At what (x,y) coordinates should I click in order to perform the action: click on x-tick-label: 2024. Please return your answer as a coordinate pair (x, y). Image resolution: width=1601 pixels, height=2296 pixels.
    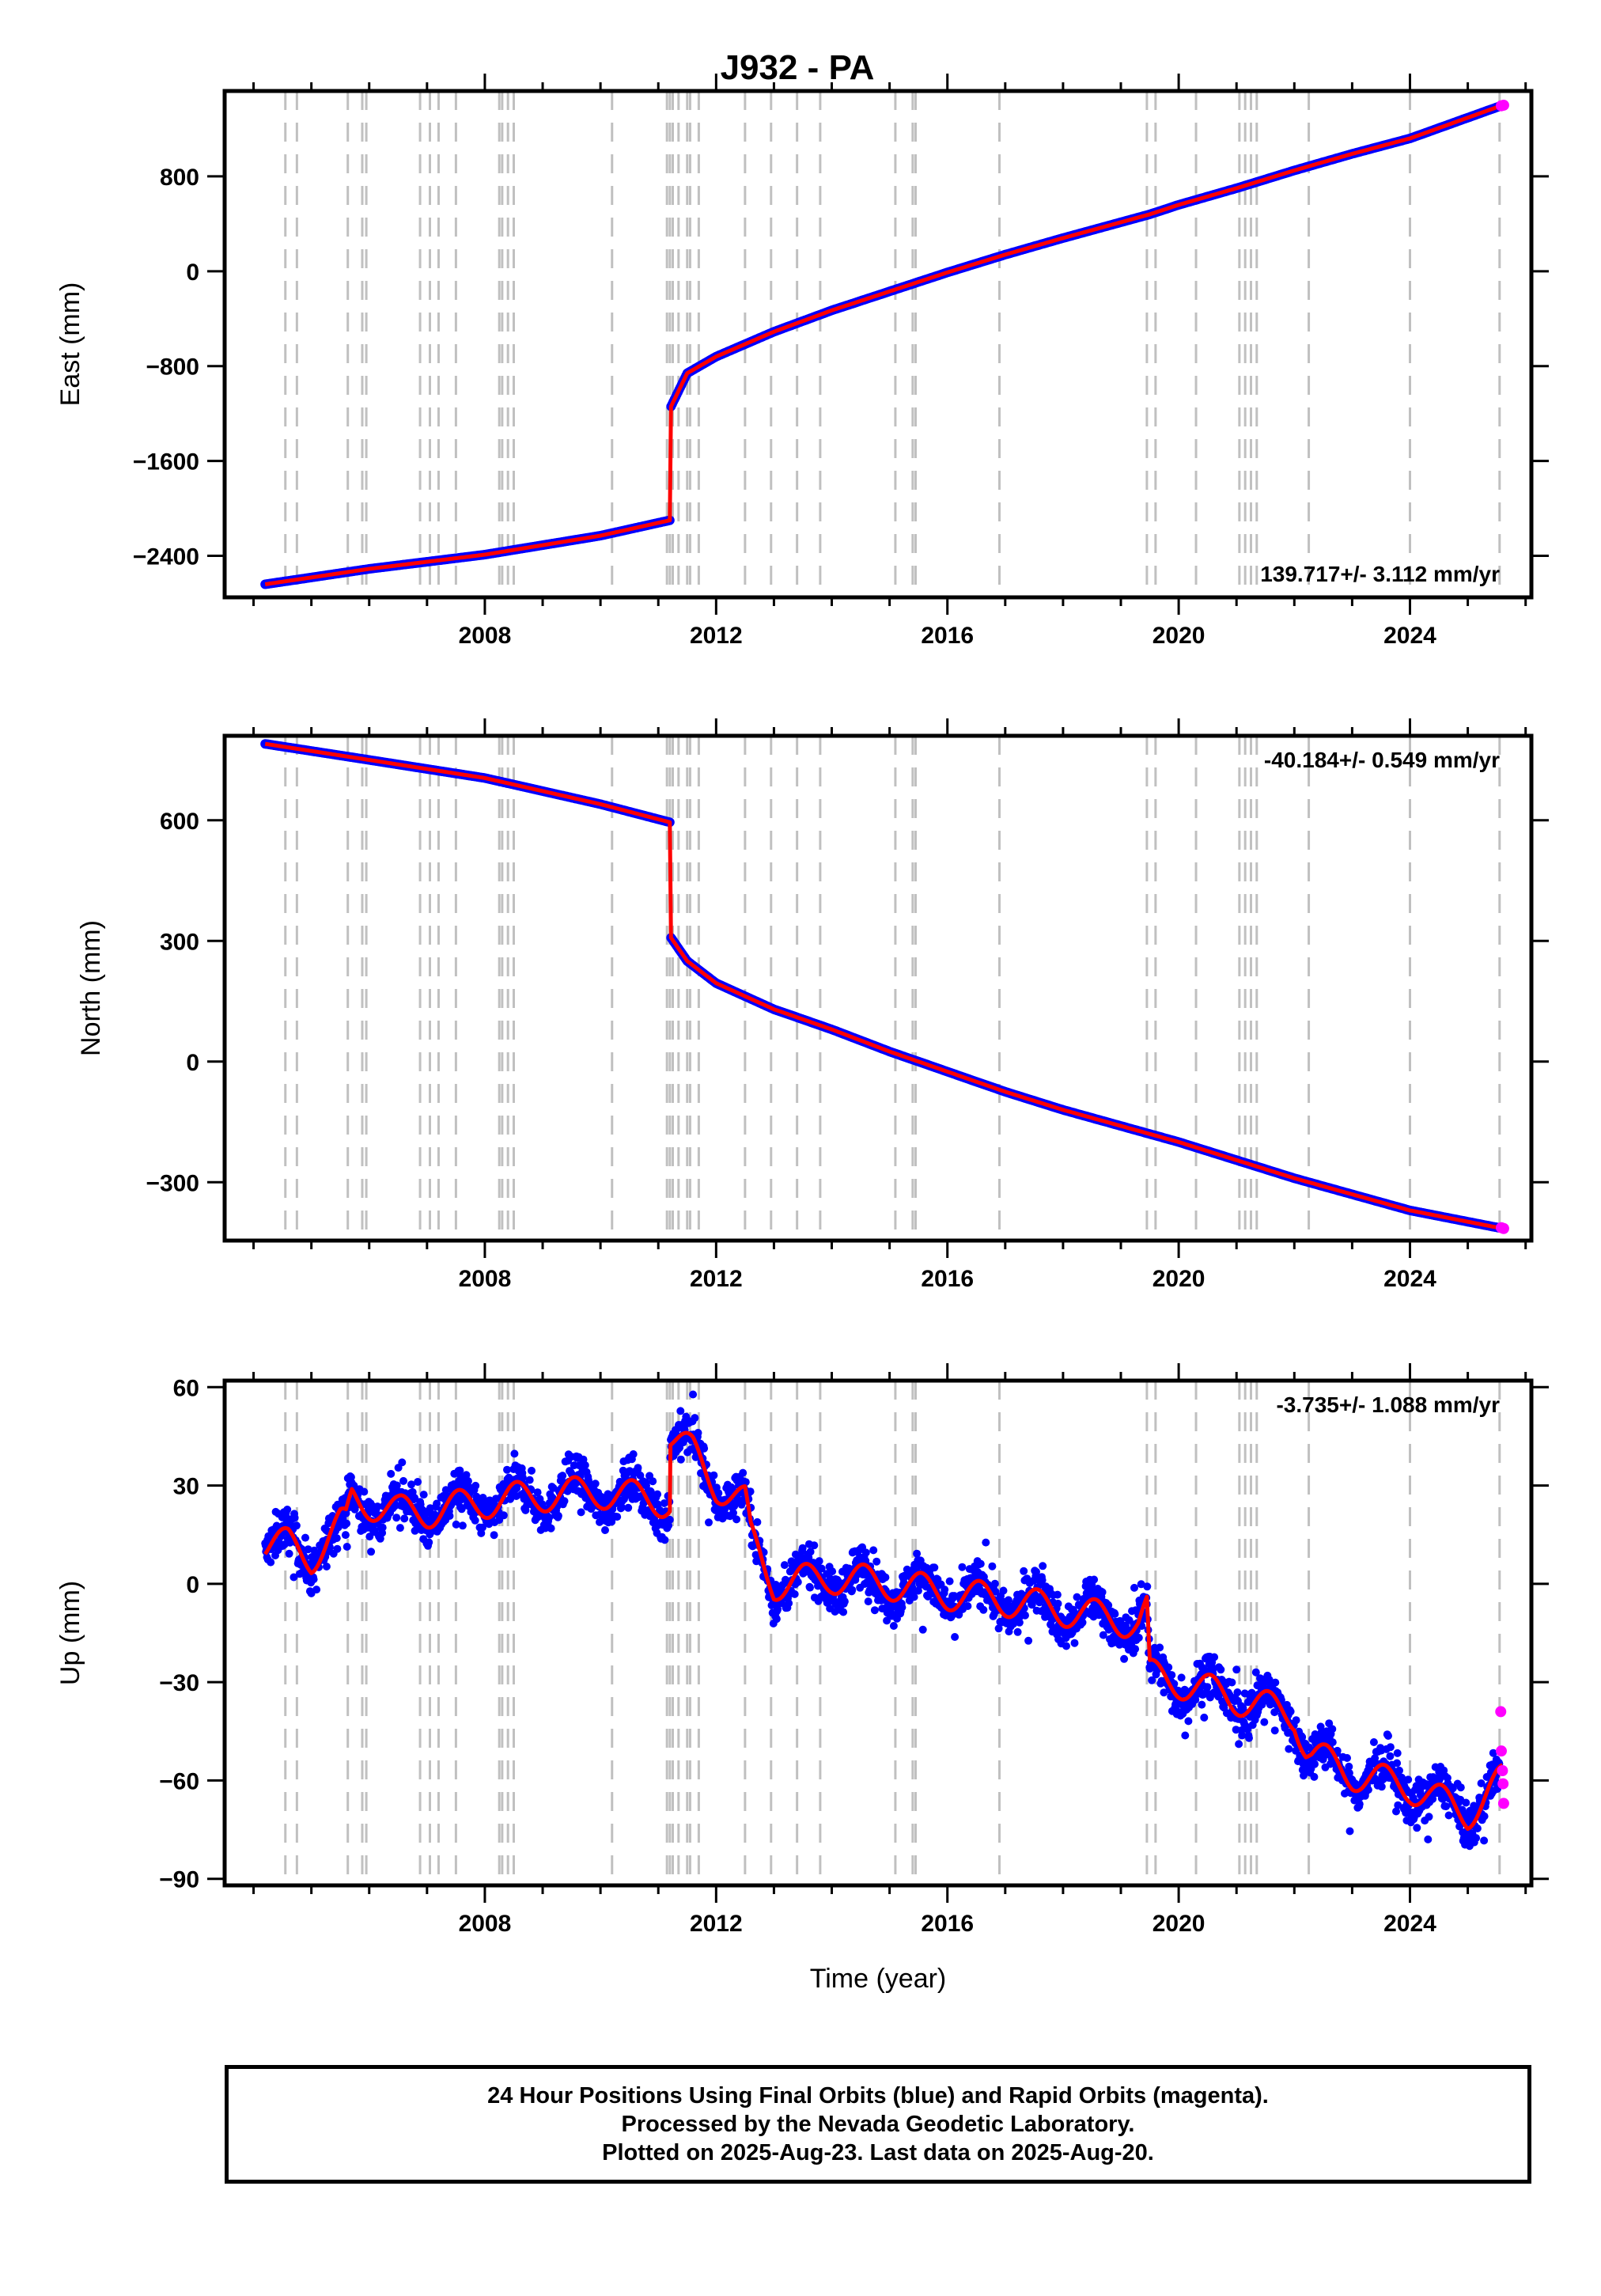
    Looking at the image, I should click on (1410, 1279).